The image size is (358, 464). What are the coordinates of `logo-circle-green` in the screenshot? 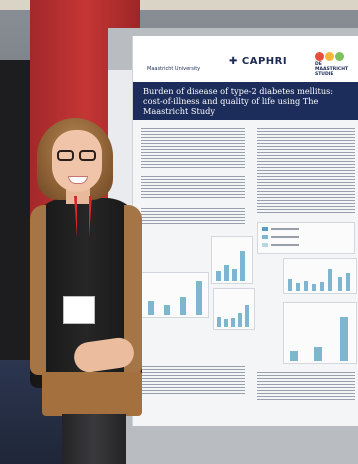 It's located at (339, 56).